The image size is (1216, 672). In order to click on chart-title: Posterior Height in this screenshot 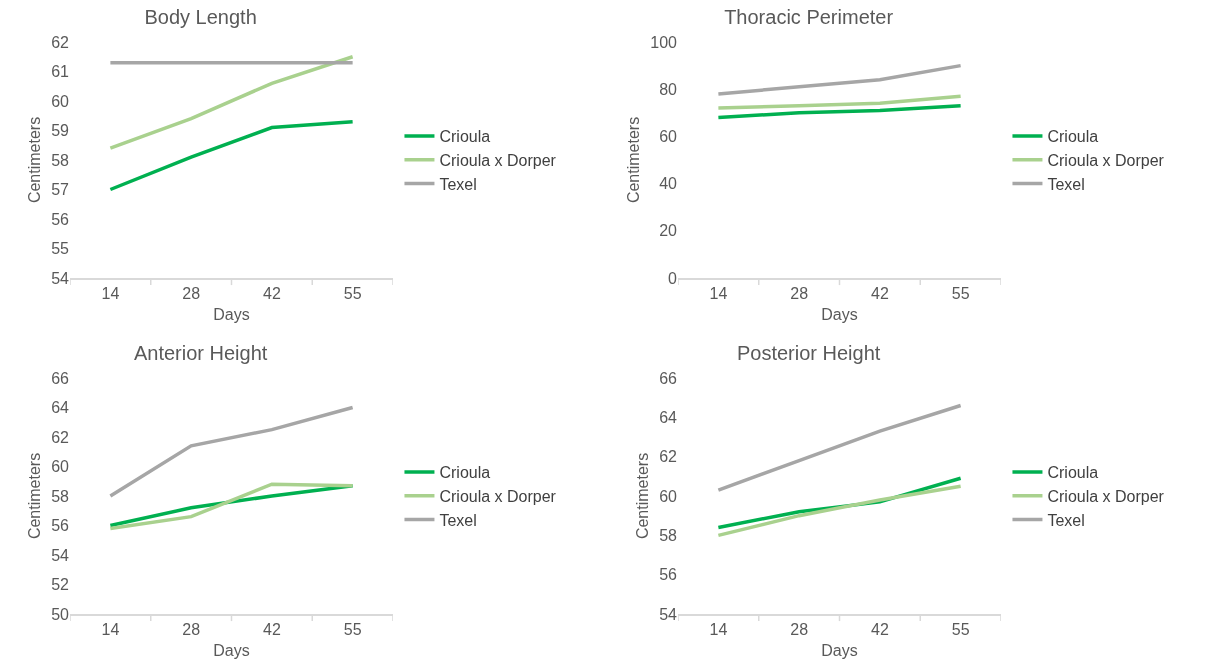, I will do `click(808, 353)`.